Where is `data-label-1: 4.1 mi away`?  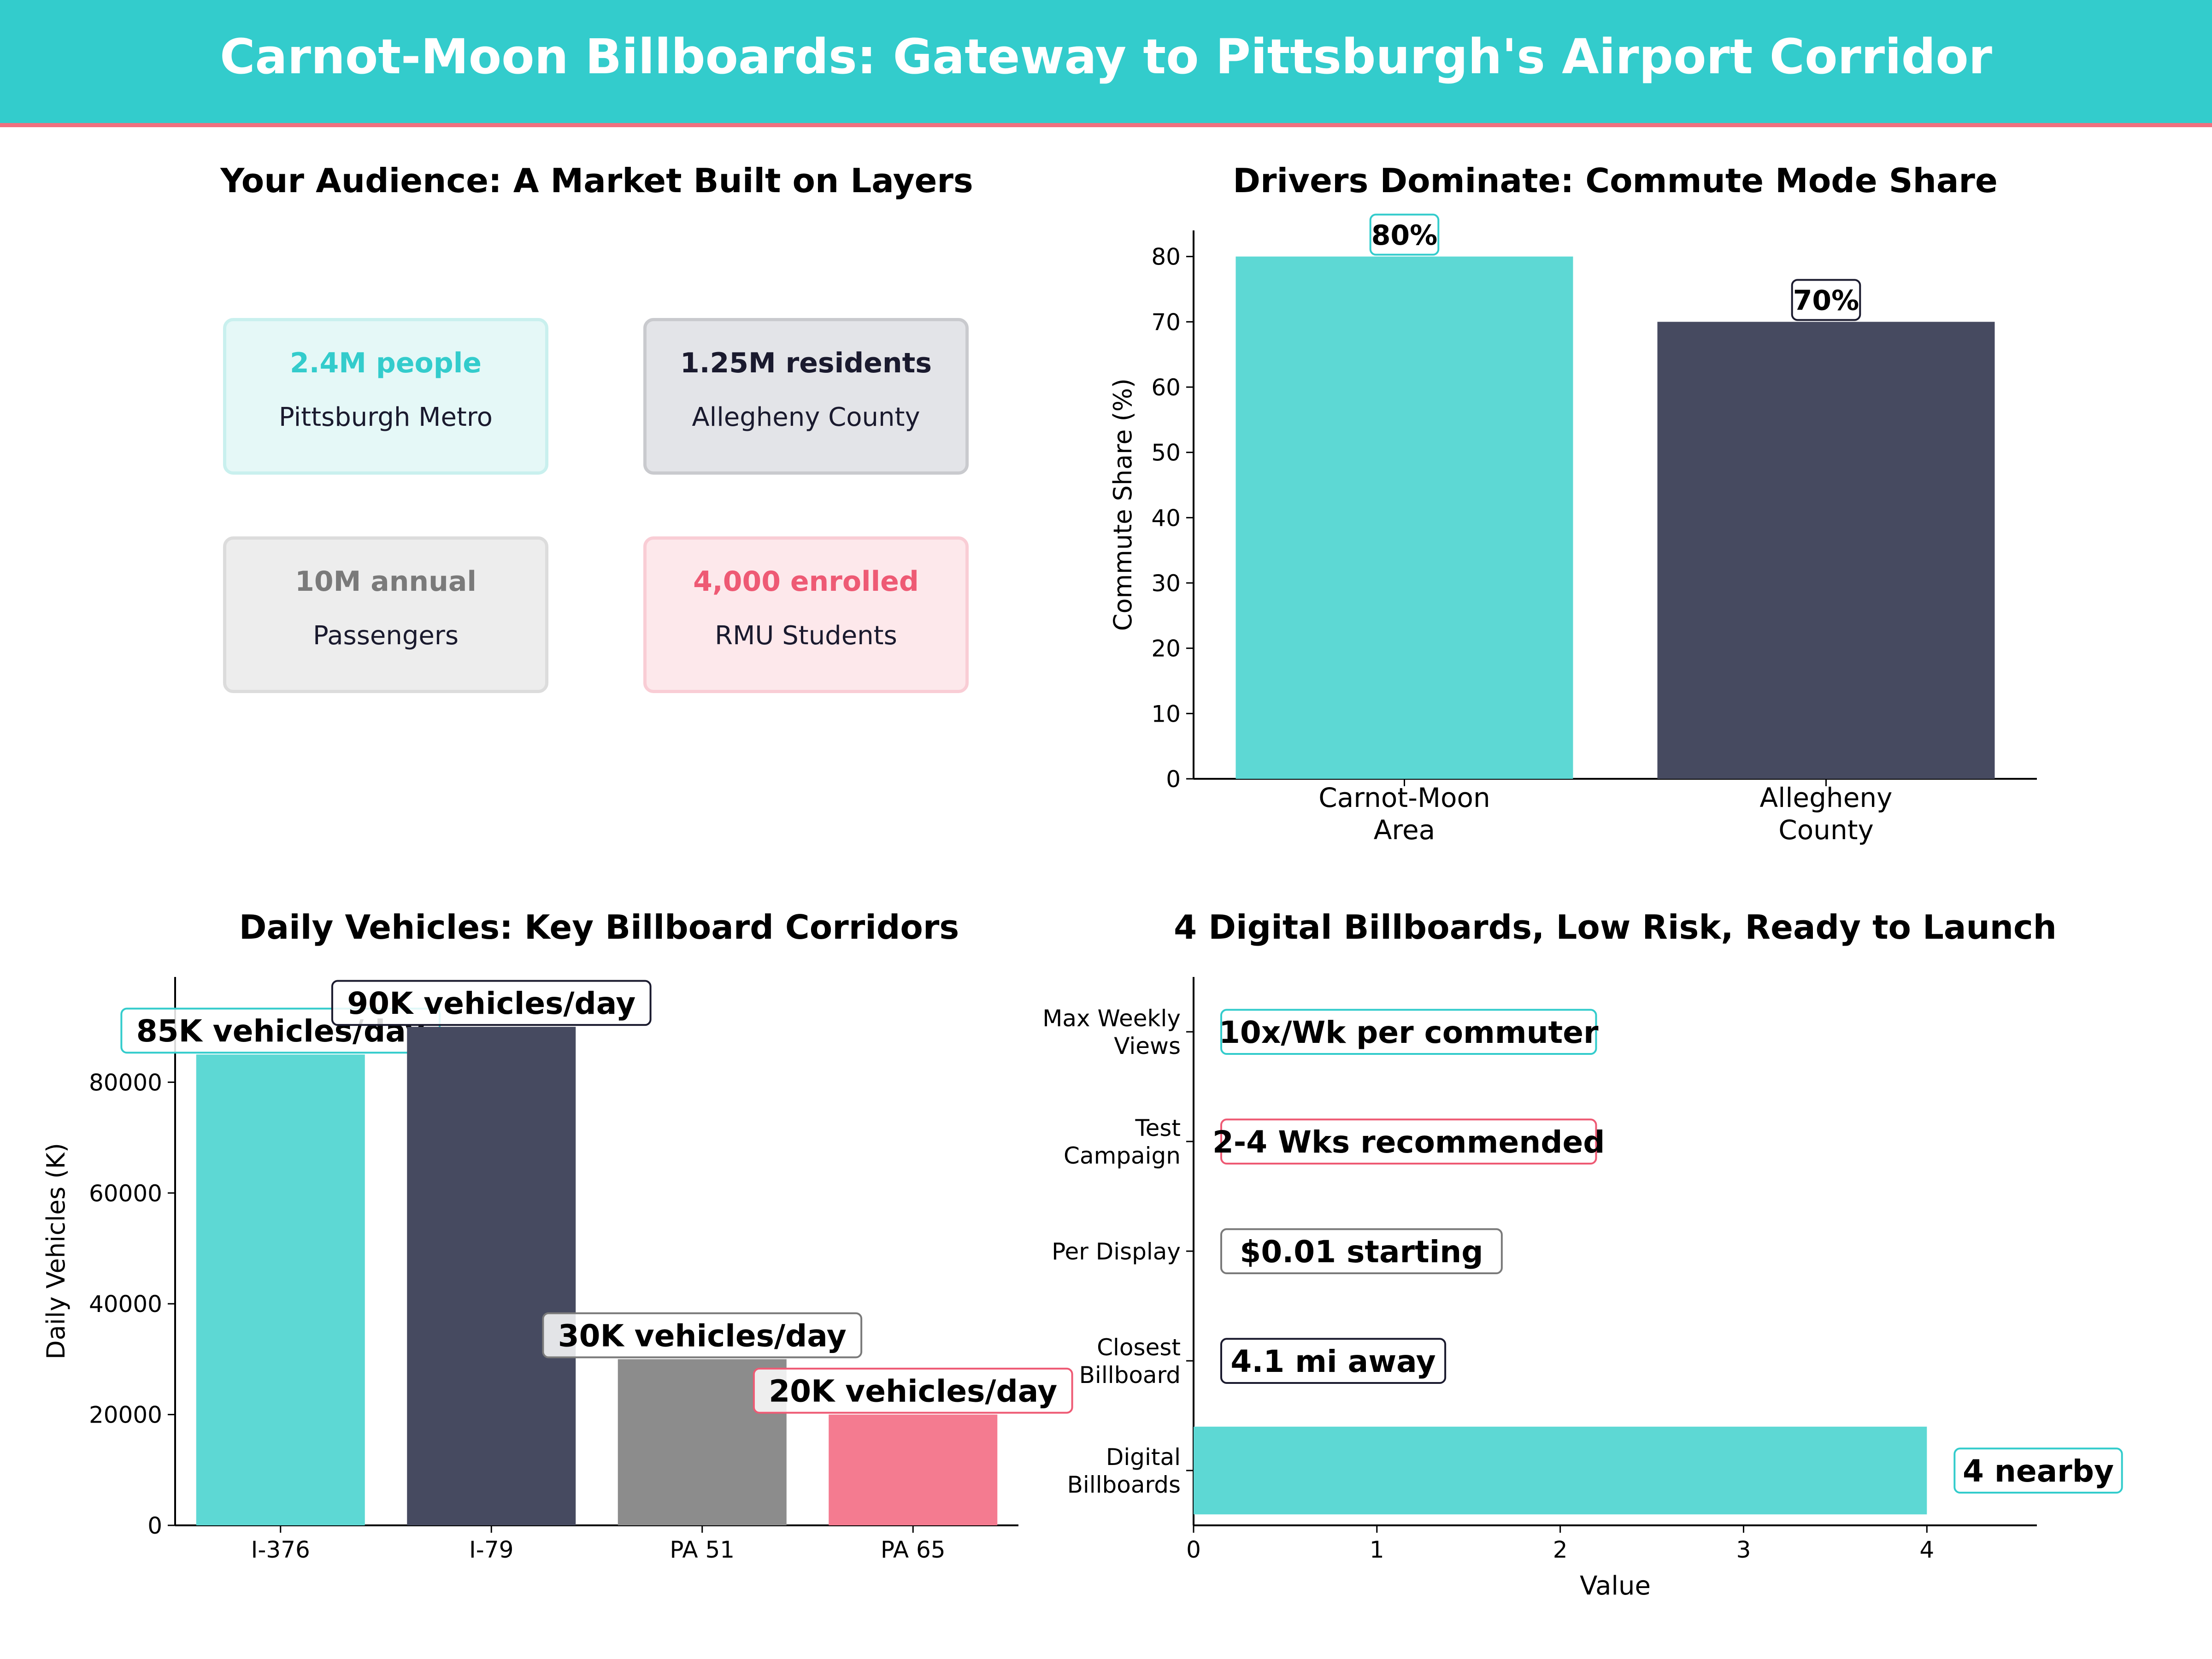
data-label-1: 4.1 mi away is located at coordinates (1332, 1361).